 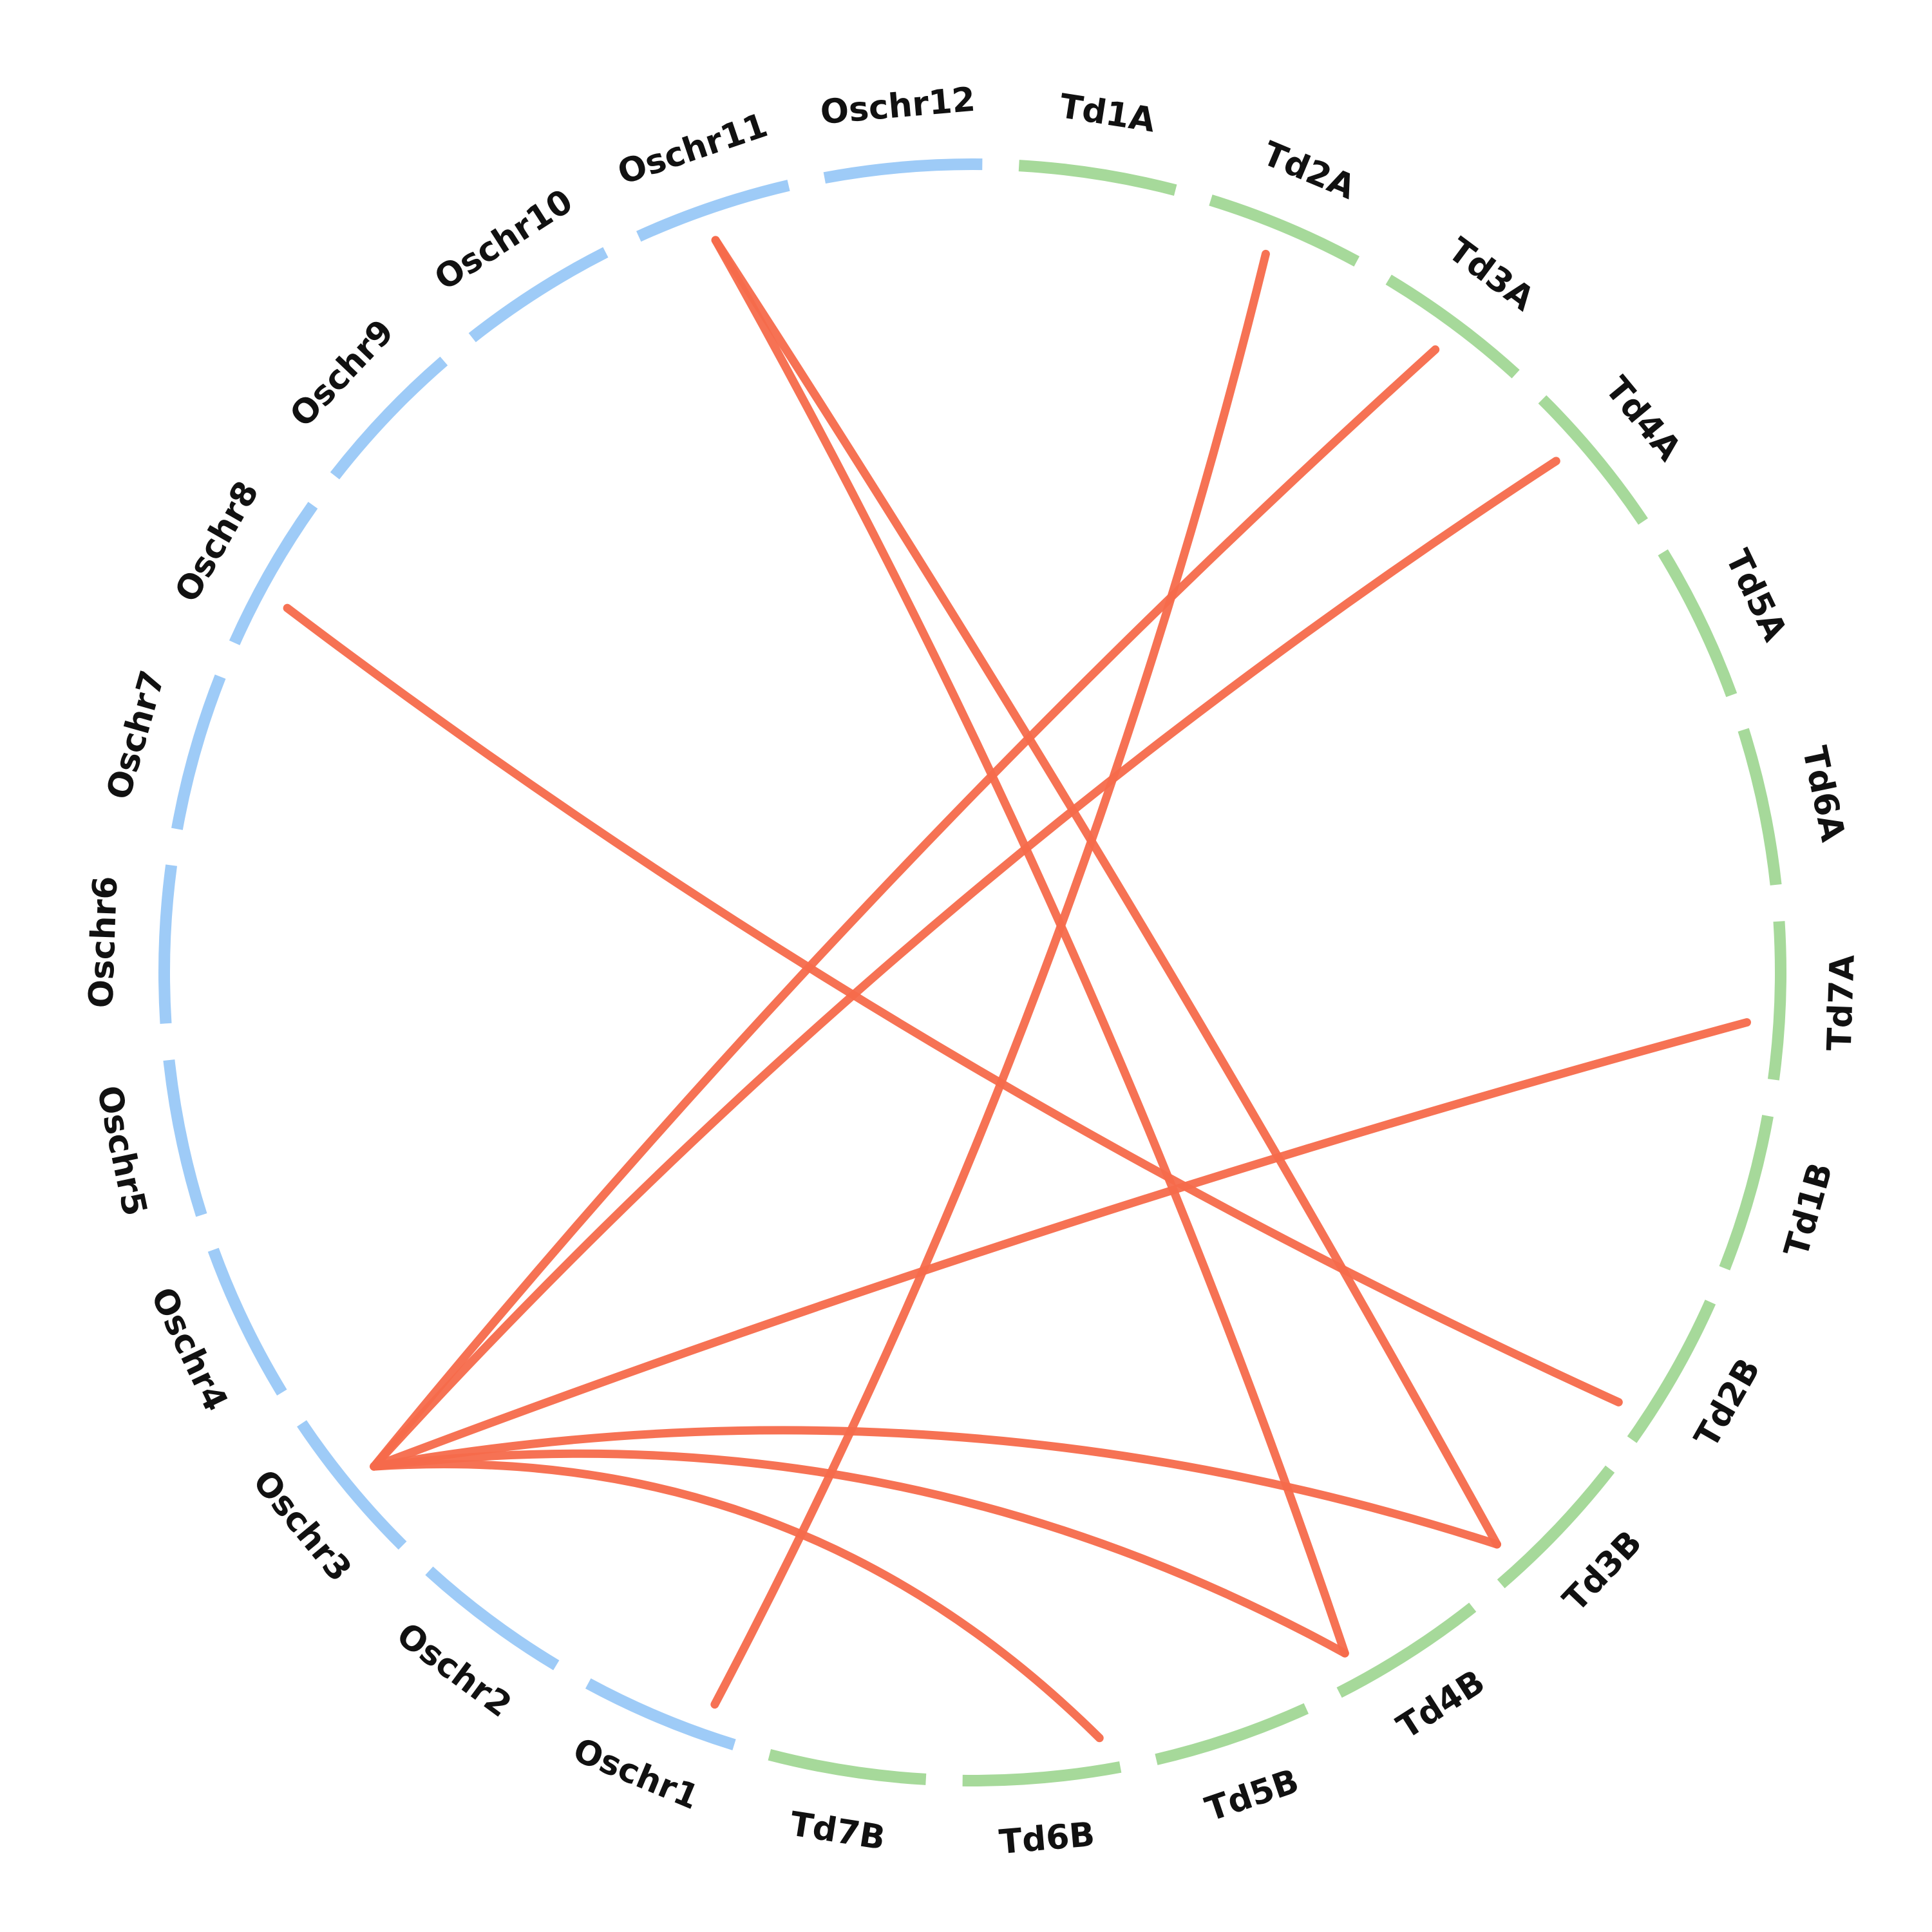 What do you see at coordinates (1809, 1210) in the screenshot?
I see `chromosome-label-td1b: Td1B` at bounding box center [1809, 1210].